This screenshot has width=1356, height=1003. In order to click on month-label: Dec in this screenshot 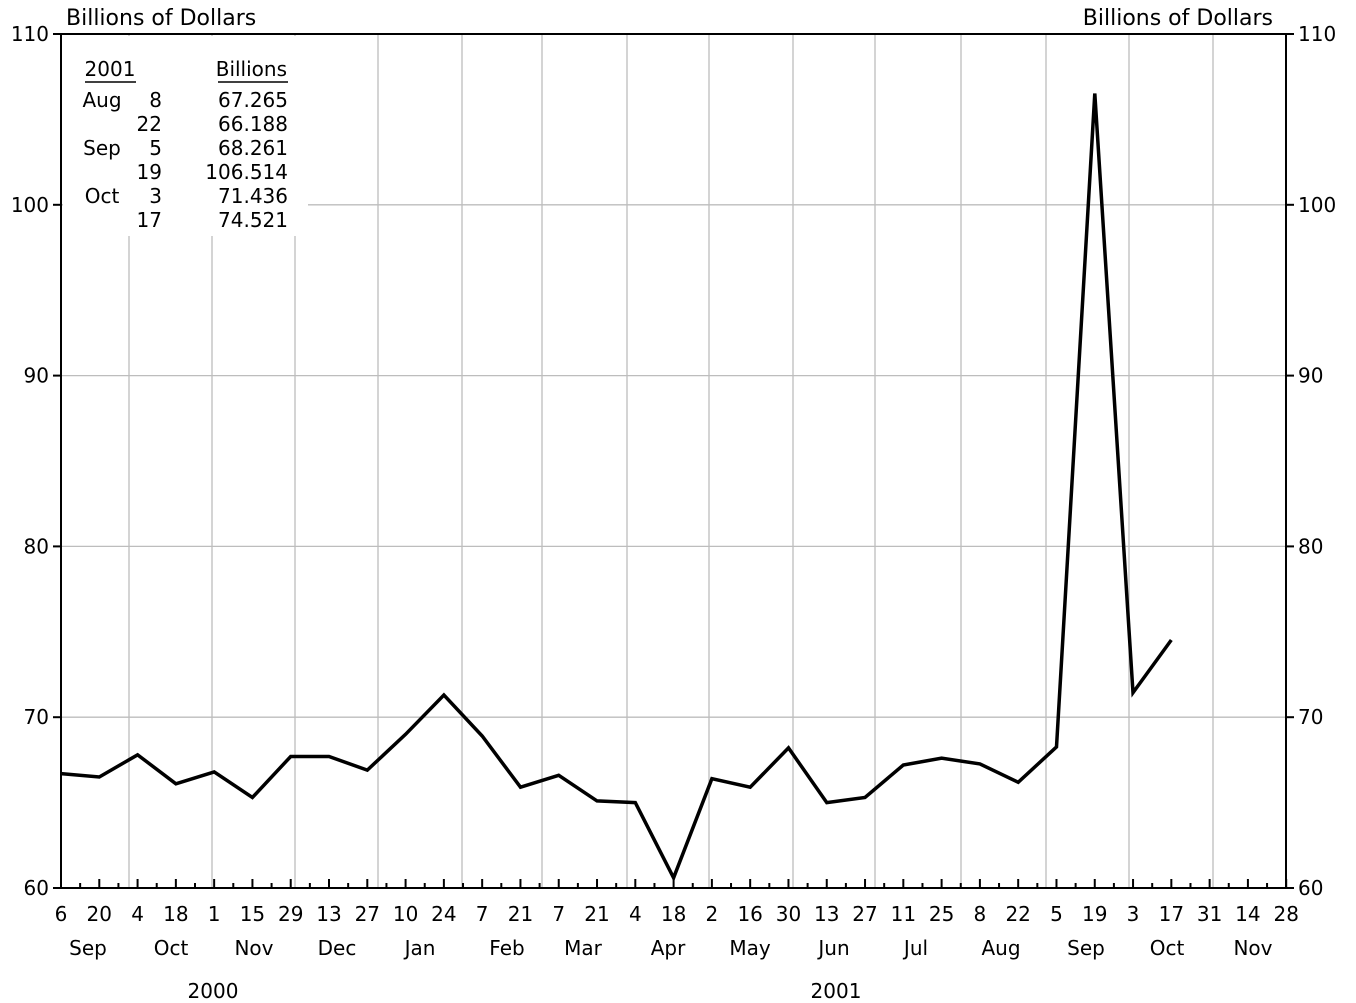, I will do `click(337, 948)`.